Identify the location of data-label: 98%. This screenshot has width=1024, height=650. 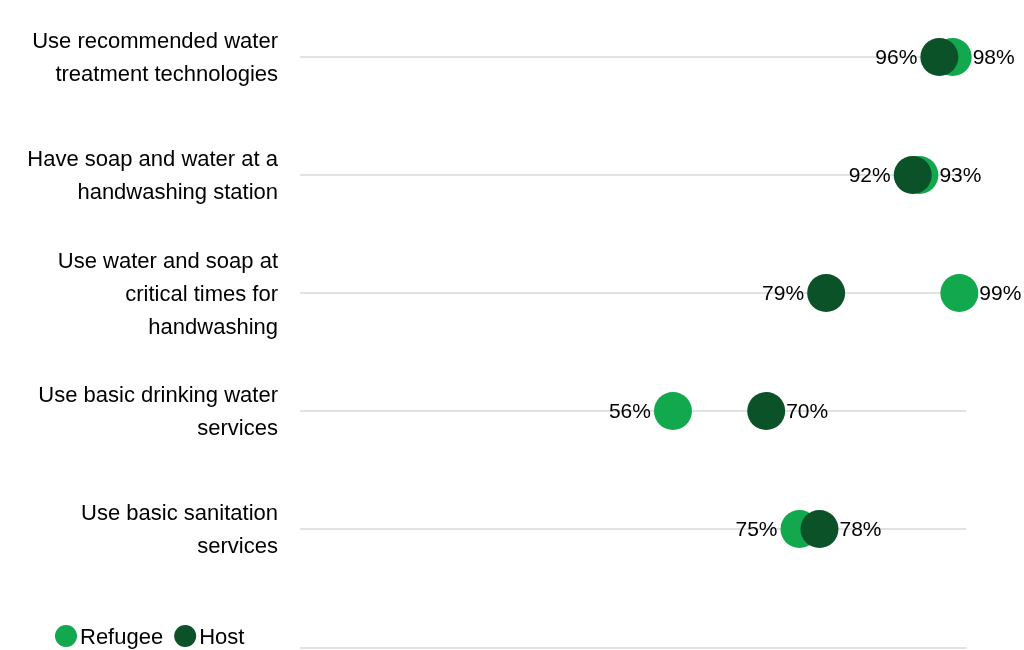
(993, 57).